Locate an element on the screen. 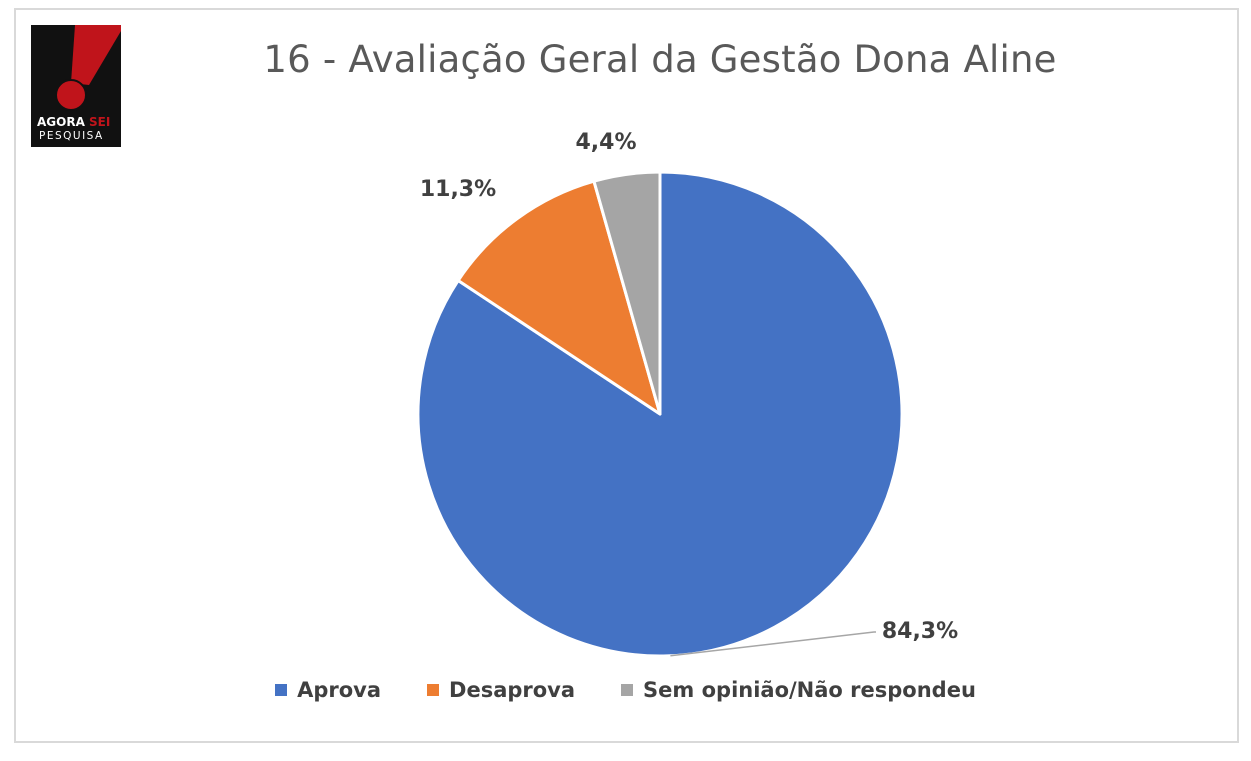 The image size is (1251, 761). chart-legend: Aprova Desaprova Sem opinião/Não respondeu is located at coordinates (625, 690).